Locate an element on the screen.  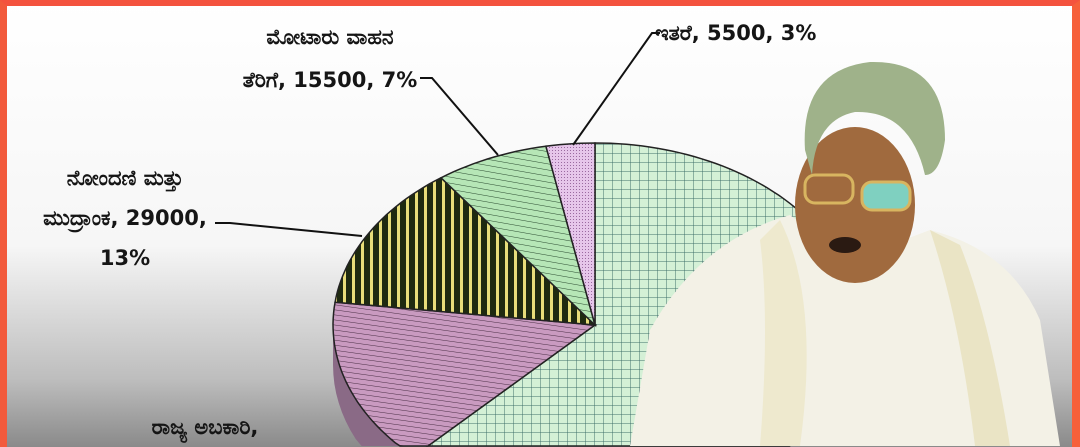
pie-slice-state-excise is located at coordinates (465, 374).